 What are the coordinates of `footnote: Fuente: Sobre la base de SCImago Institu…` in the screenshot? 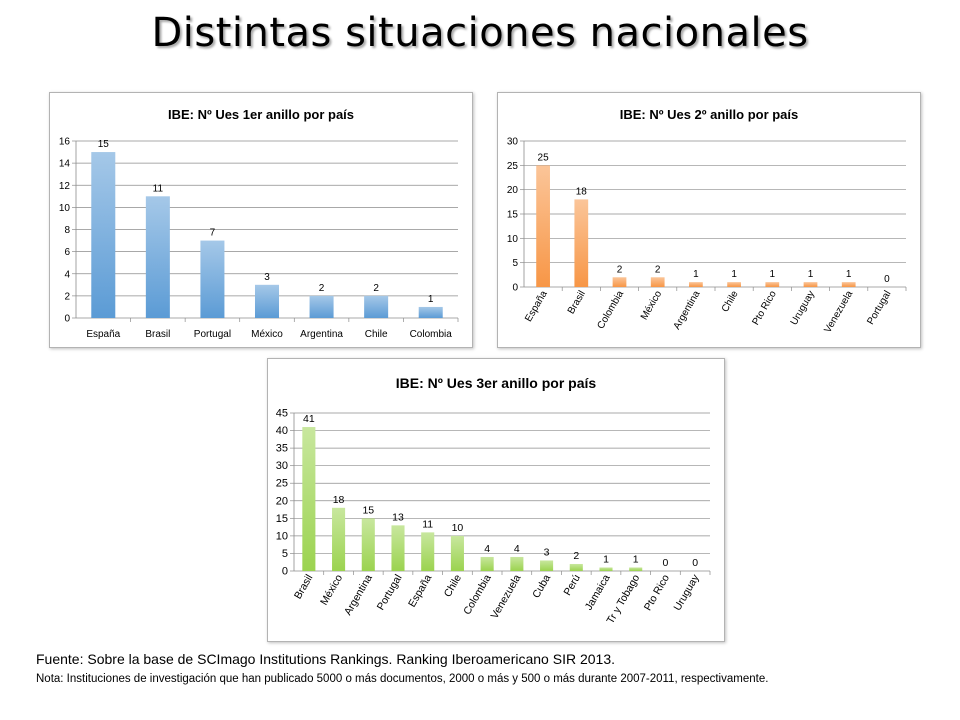 It's located at (486, 669).